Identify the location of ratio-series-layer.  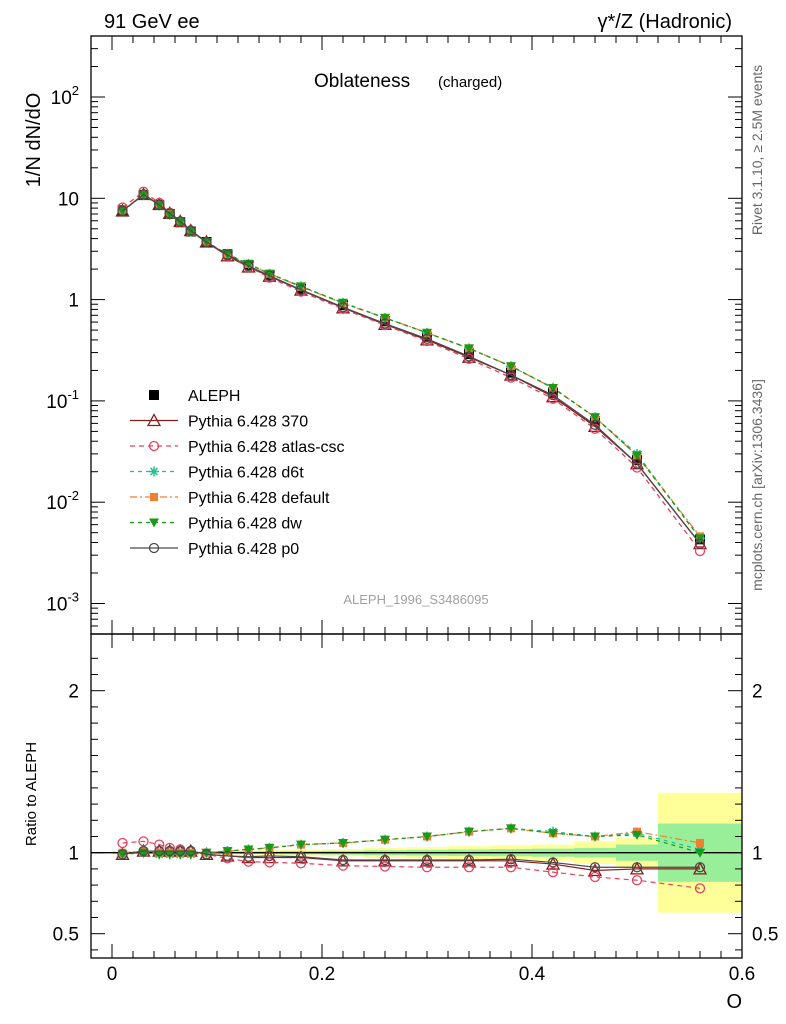
(416, 858).